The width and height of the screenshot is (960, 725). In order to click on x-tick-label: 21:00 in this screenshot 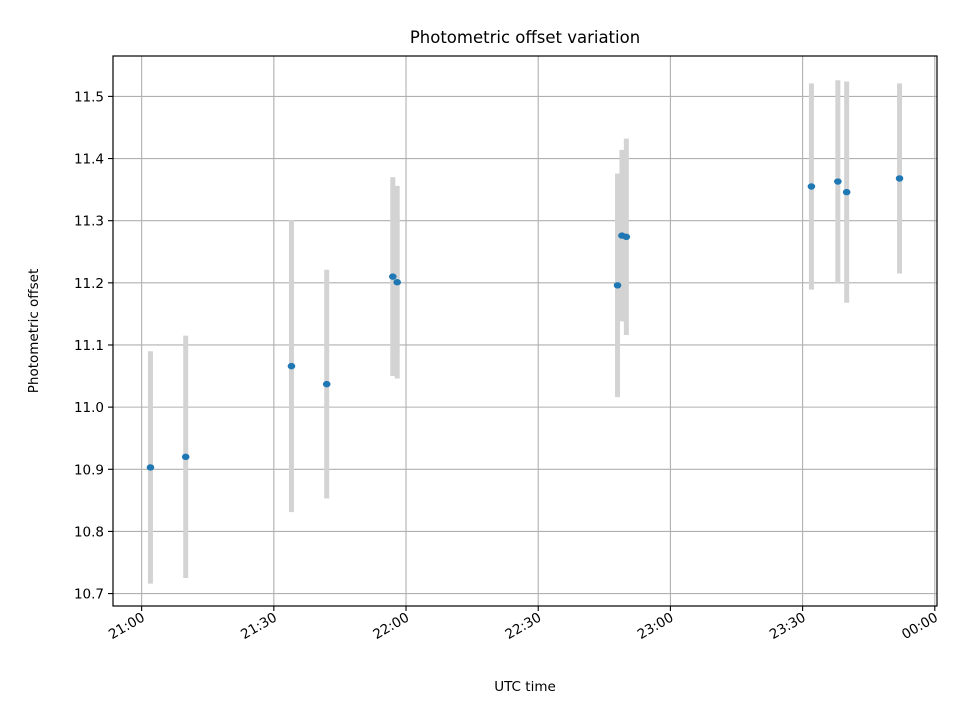, I will do `click(127, 626)`.